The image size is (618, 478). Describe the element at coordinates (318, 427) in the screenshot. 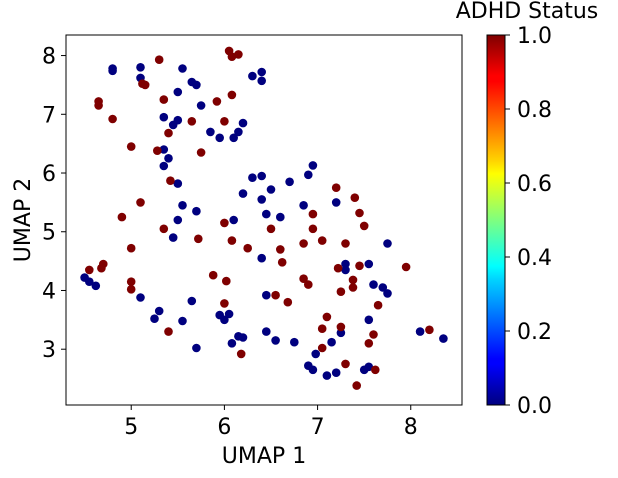

I see `x-tick-label: 7` at that location.